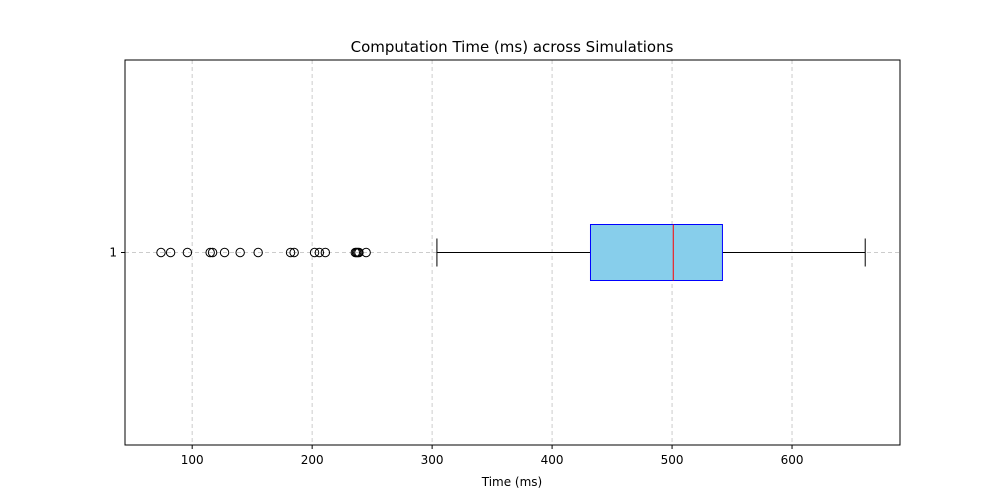 The width and height of the screenshot is (1000, 500). What do you see at coordinates (552, 460) in the screenshot?
I see `x-tick-label: 400` at bounding box center [552, 460].